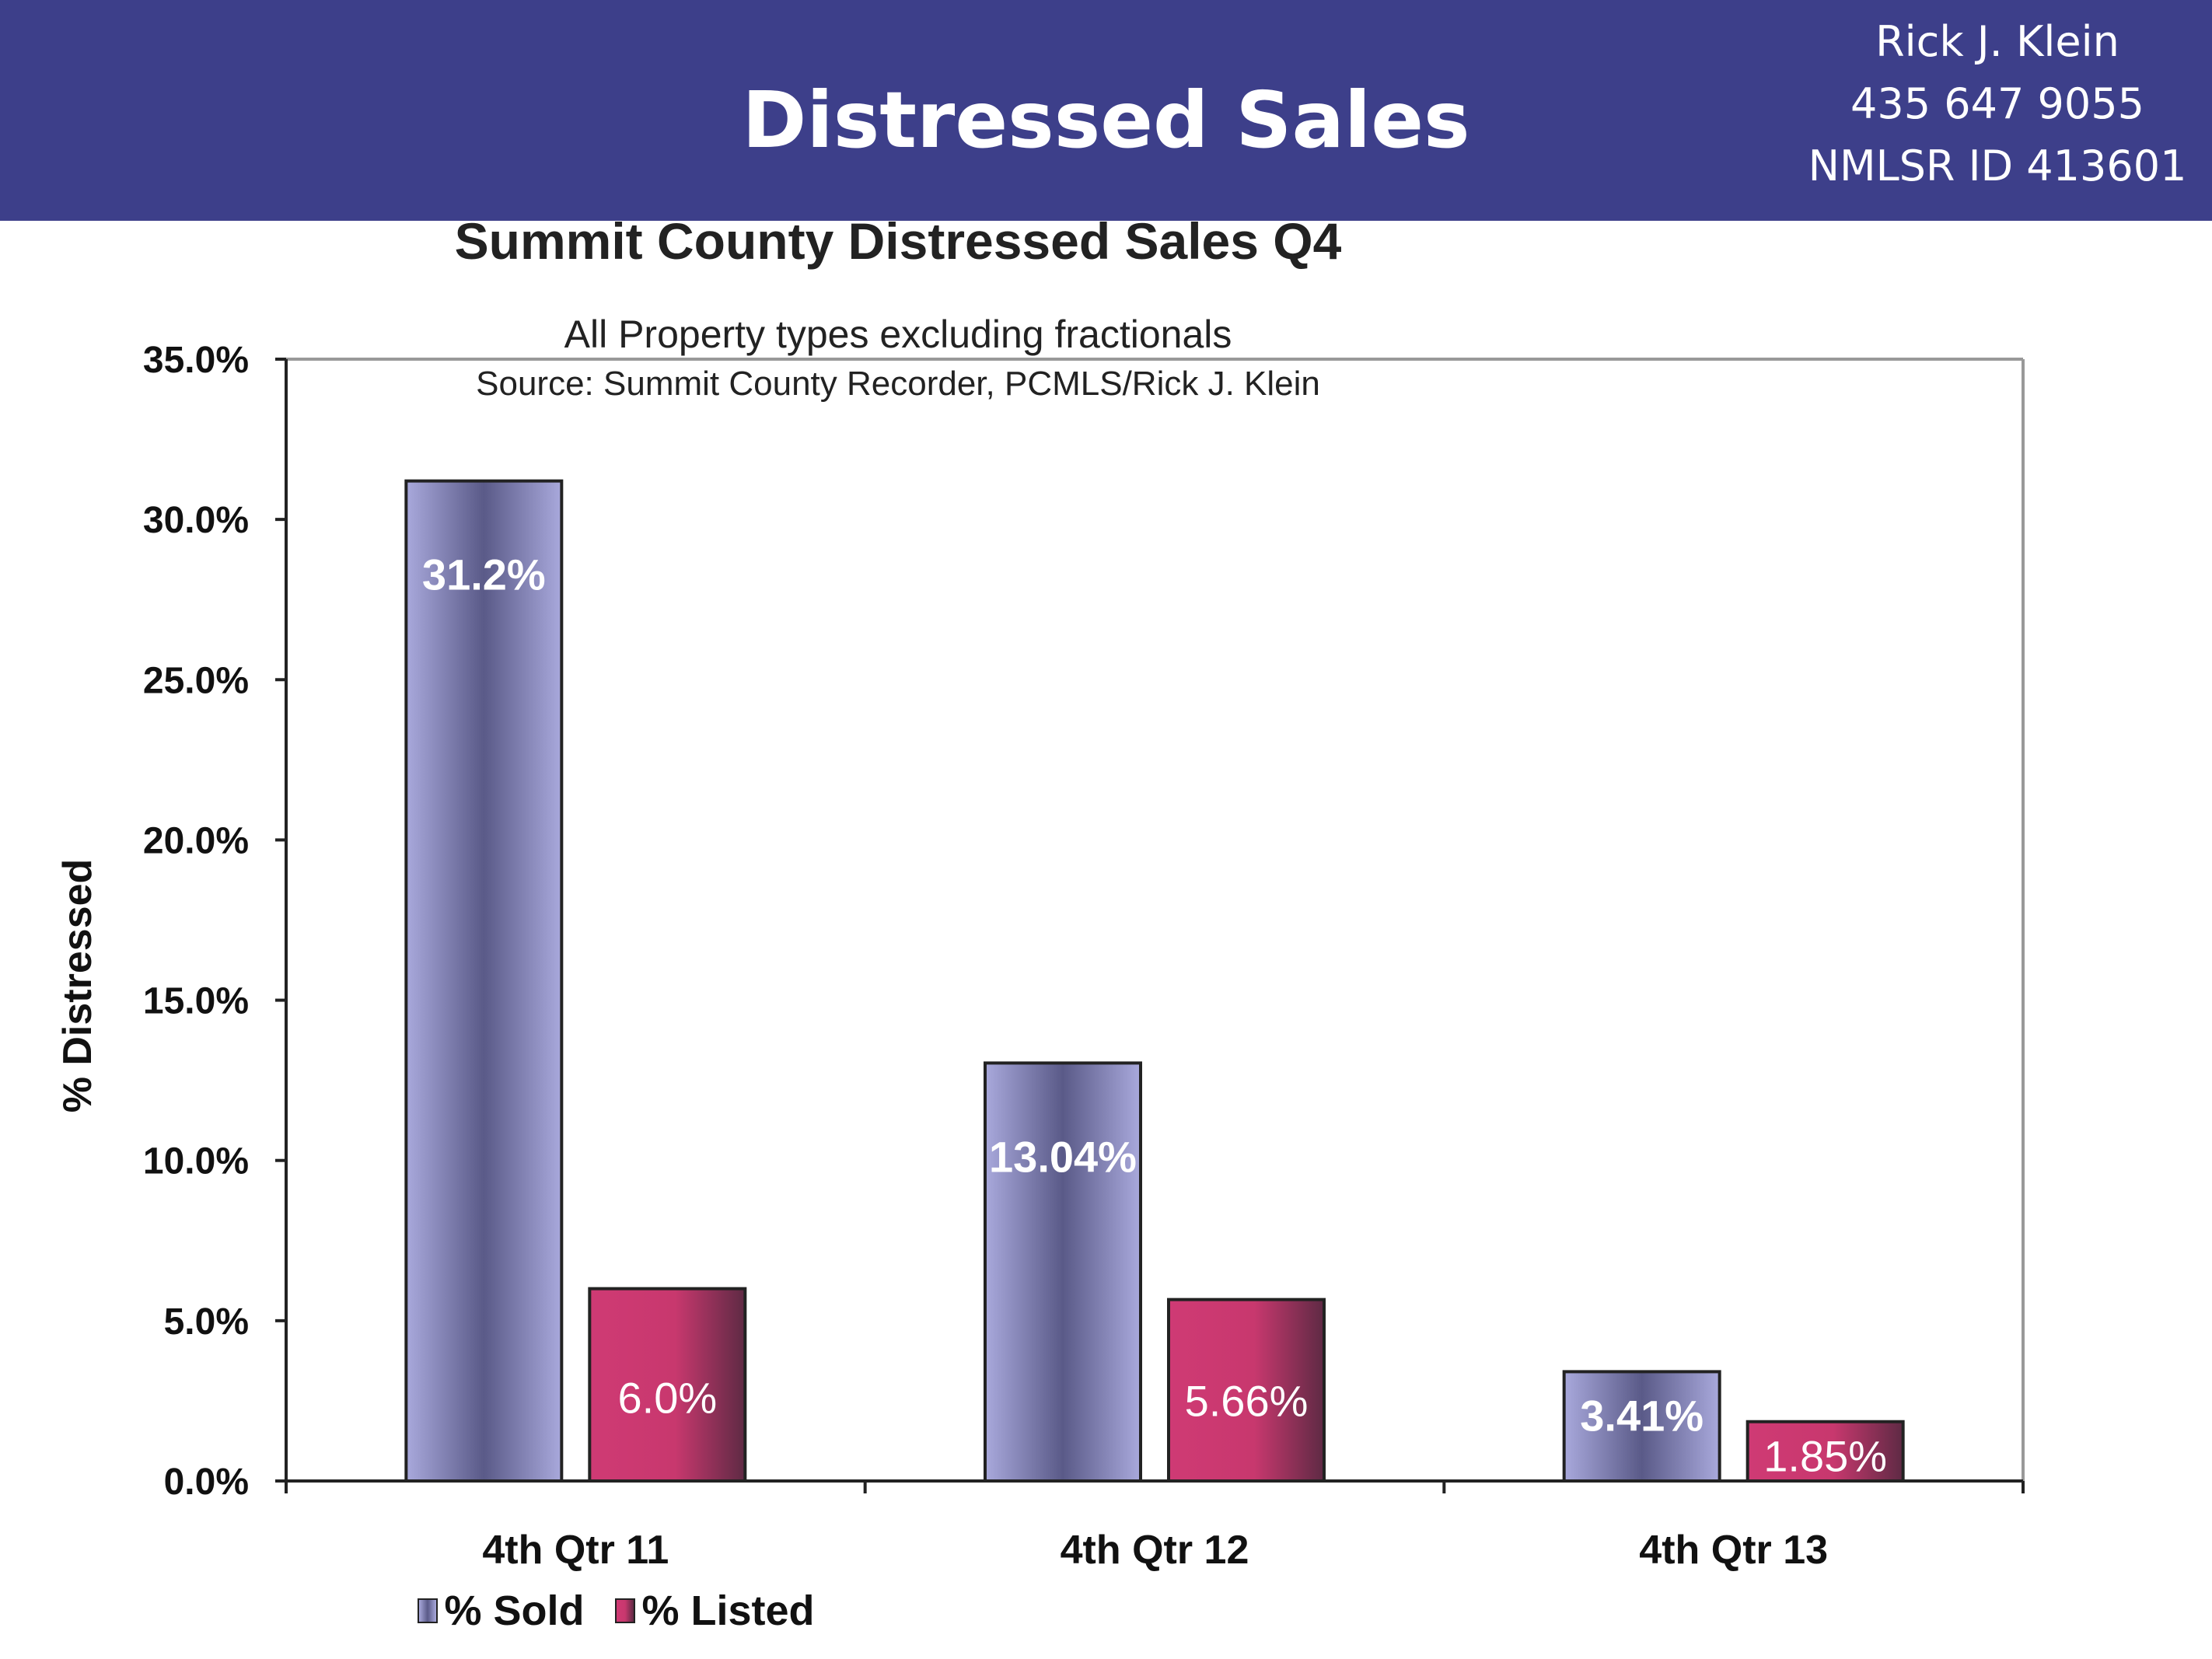 This screenshot has height=1659, width=2212. Describe the element at coordinates (196, 680) in the screenshot. I see `y-tick-label: 25.0%` at that location.